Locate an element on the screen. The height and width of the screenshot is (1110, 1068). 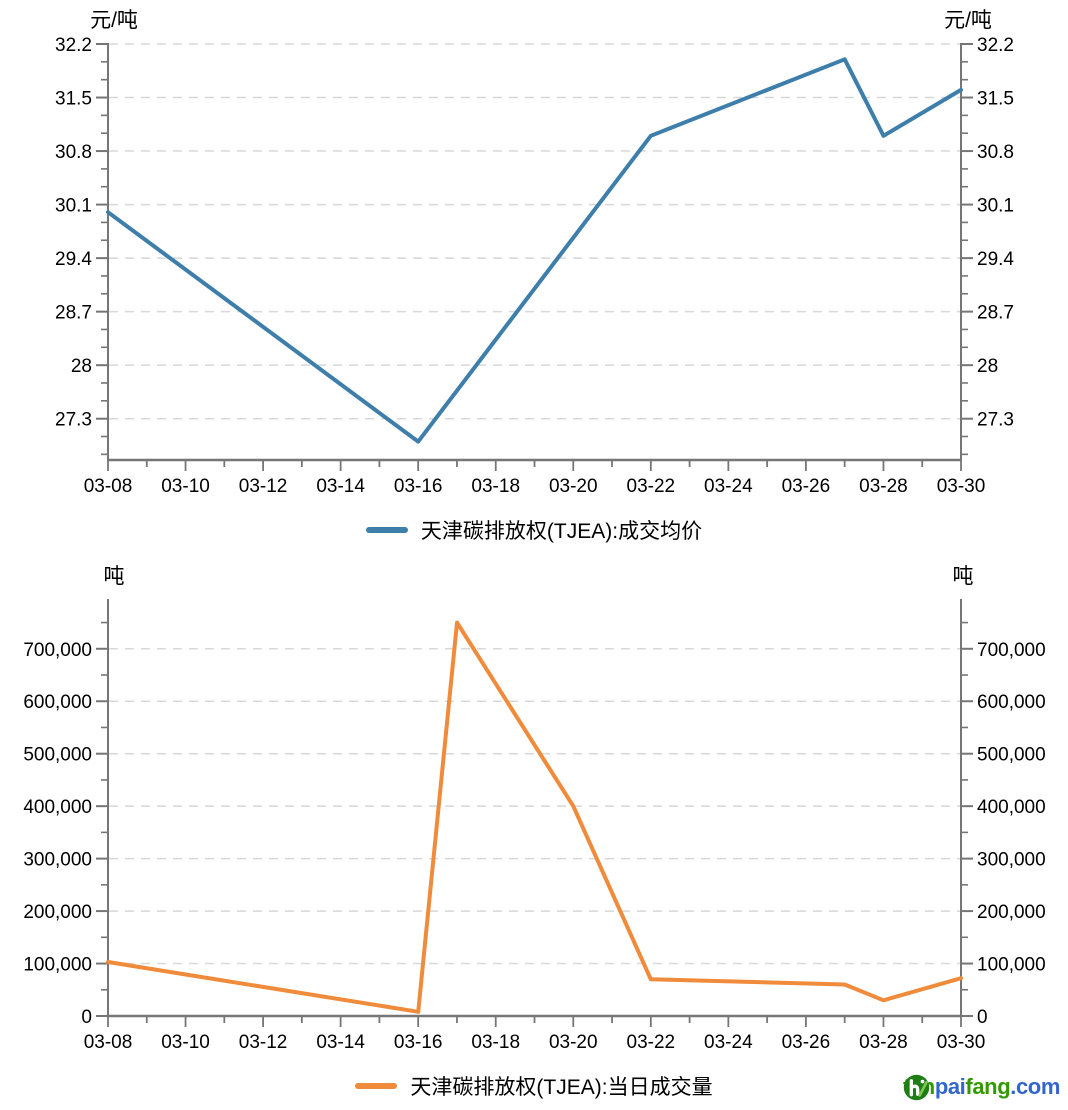
y-tick-label-right: 600,000 is located at coordinates (1011, 702).